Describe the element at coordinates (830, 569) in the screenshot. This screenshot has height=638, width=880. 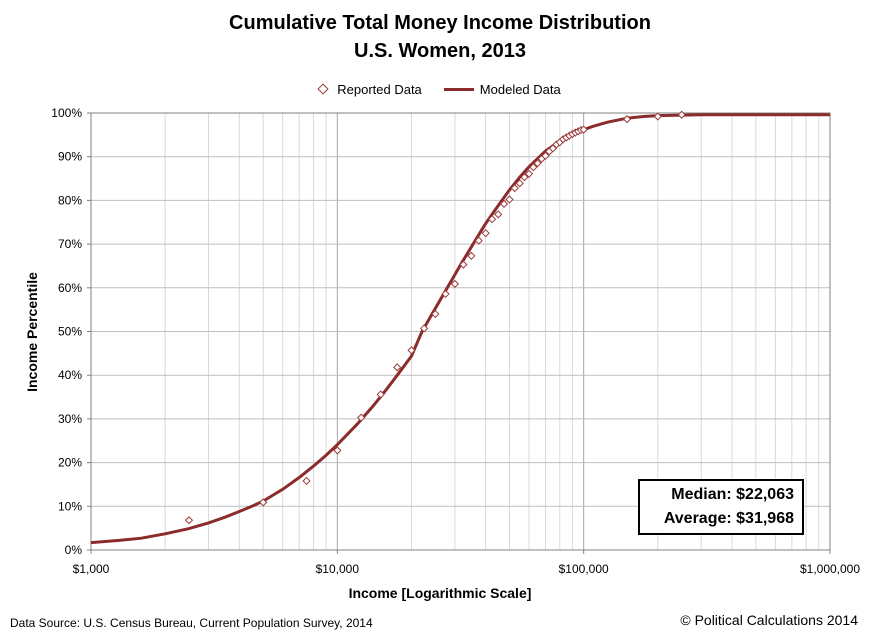
I see `x-tick-label: $1,000,000` at that location.